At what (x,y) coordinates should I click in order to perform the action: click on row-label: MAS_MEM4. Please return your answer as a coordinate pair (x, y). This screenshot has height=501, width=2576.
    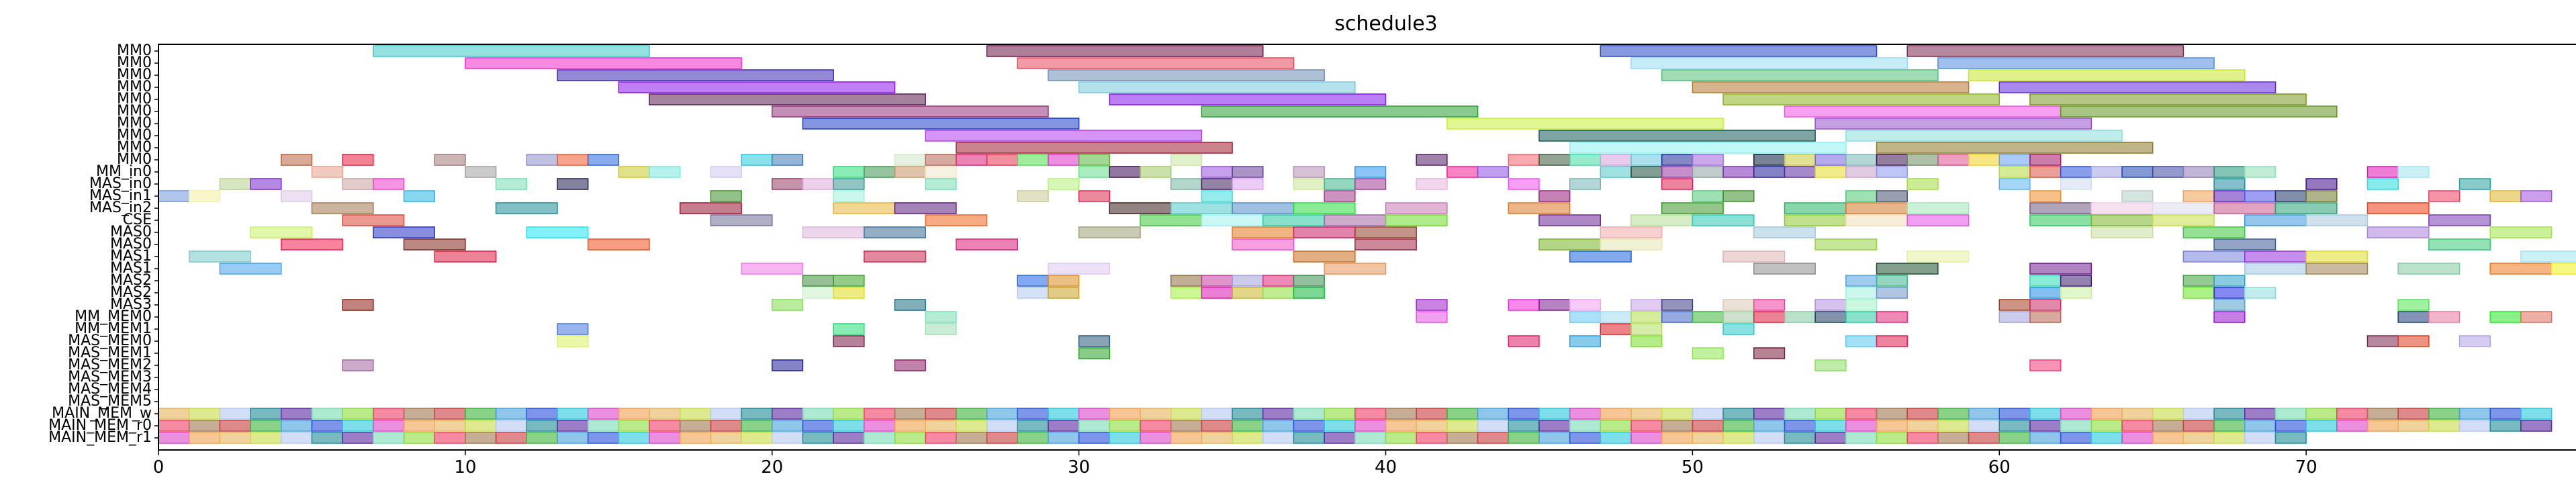
    Looking at the image, I should click on (110, 389).